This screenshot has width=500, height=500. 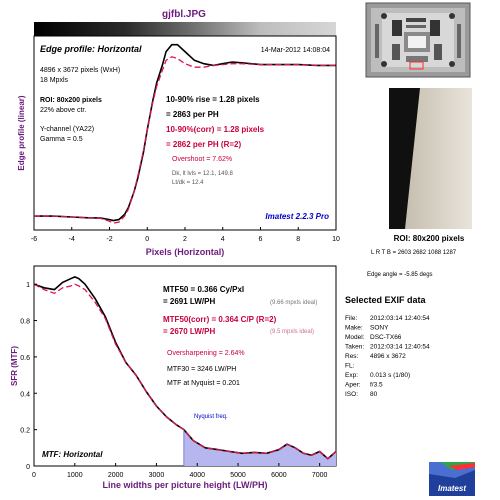 I want to click on mtf50-result: MTF50 = 0.366 Cy/Pxl, so click(x=203, y=289).